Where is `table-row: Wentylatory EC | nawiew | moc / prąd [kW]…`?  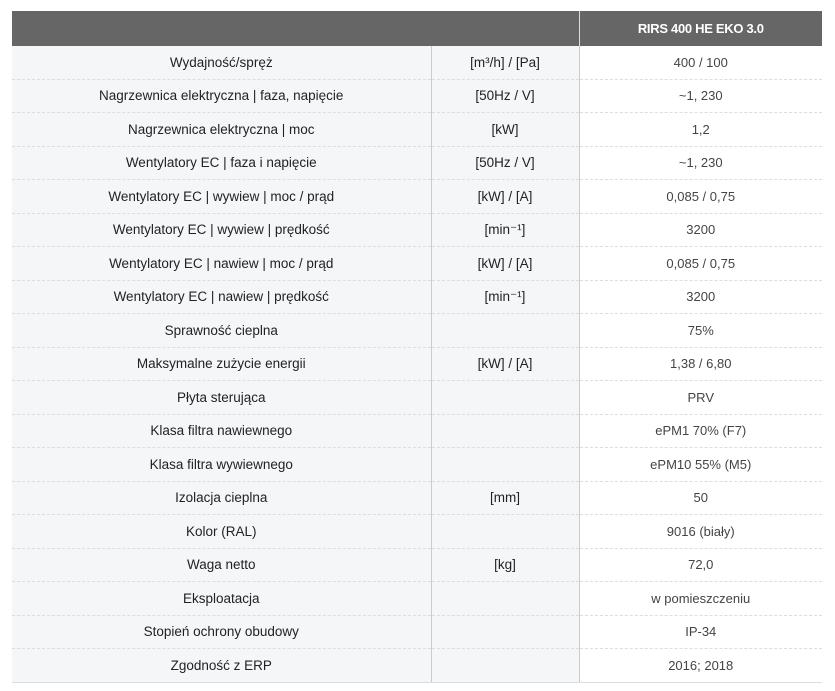
table-row: Wentylatory EC | nawiew | moc / prąd [kW]… is located at coordinates (417, 263).